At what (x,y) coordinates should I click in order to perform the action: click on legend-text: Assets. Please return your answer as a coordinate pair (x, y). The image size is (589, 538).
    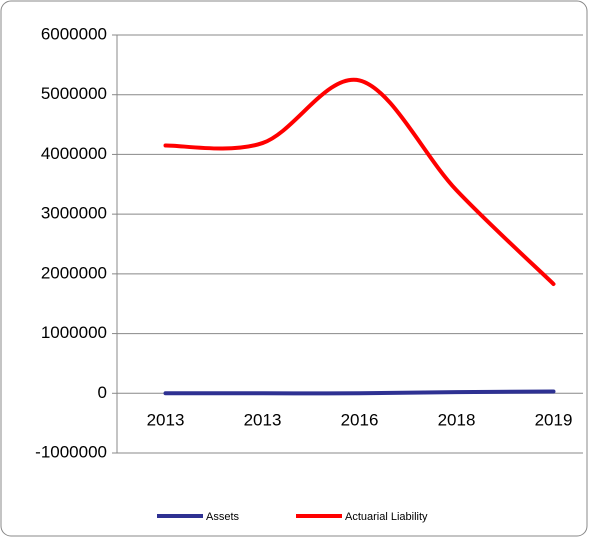
    Looking at the image, I should click on (223, 517).